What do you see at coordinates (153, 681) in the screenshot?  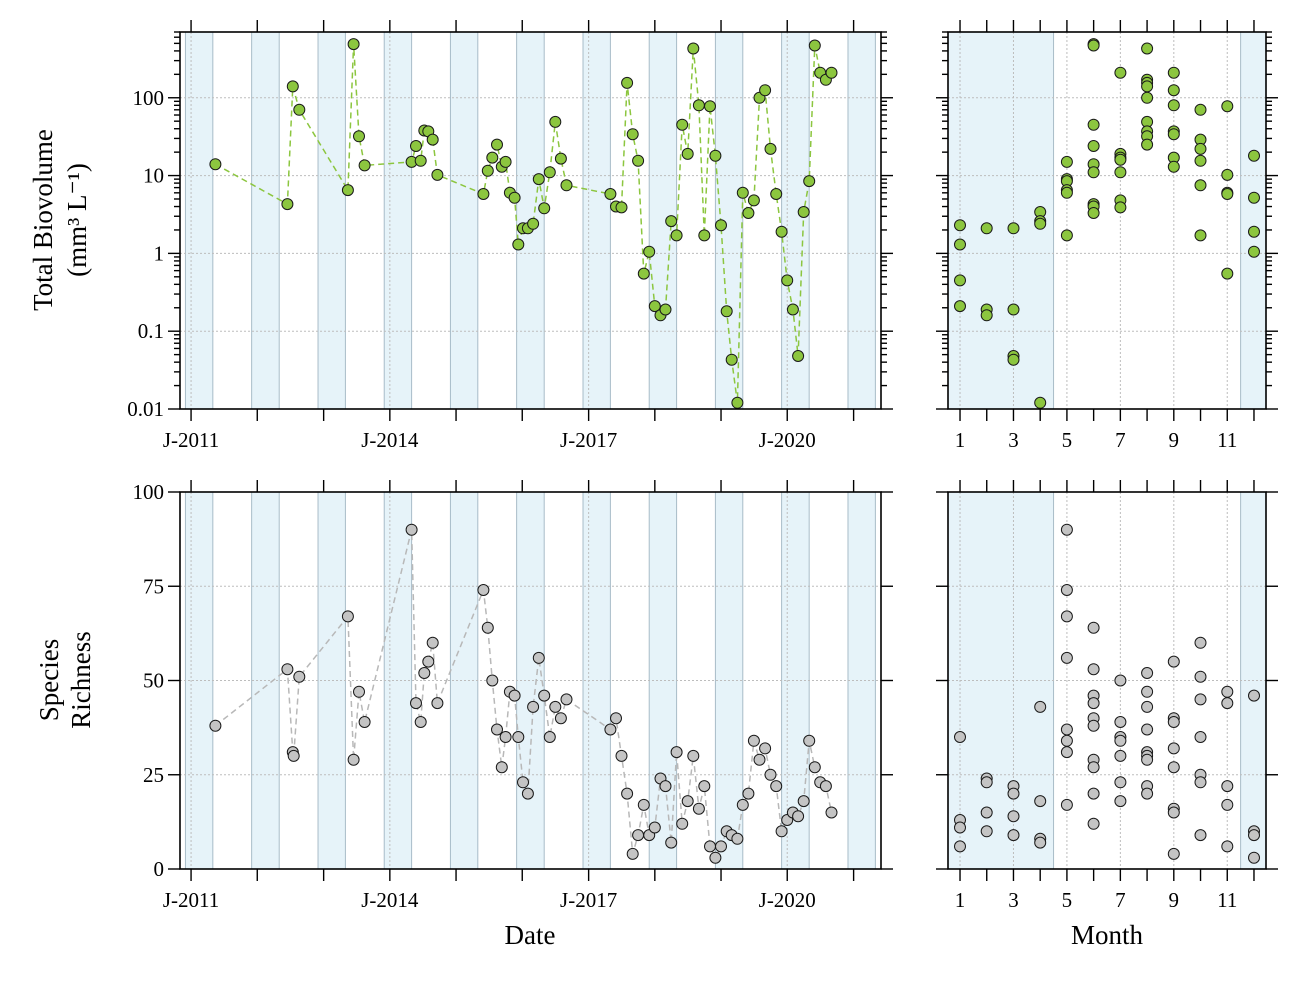 I see `y-tick-label: 50` at bounding box center [153, 681].